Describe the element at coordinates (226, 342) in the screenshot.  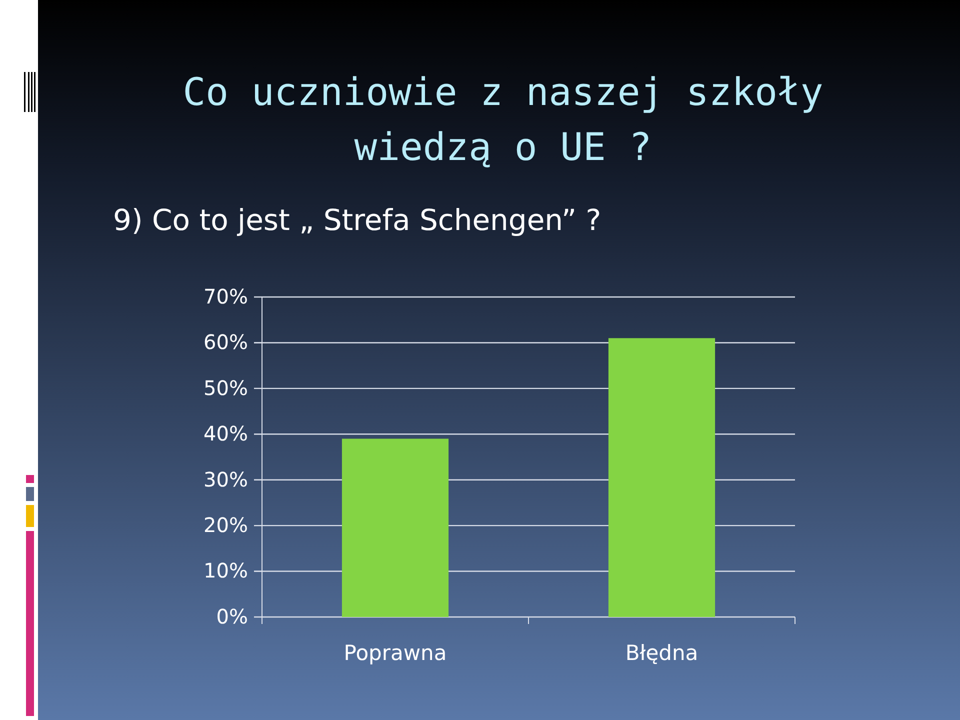
I see `y-tick-label: 60%` at that location.